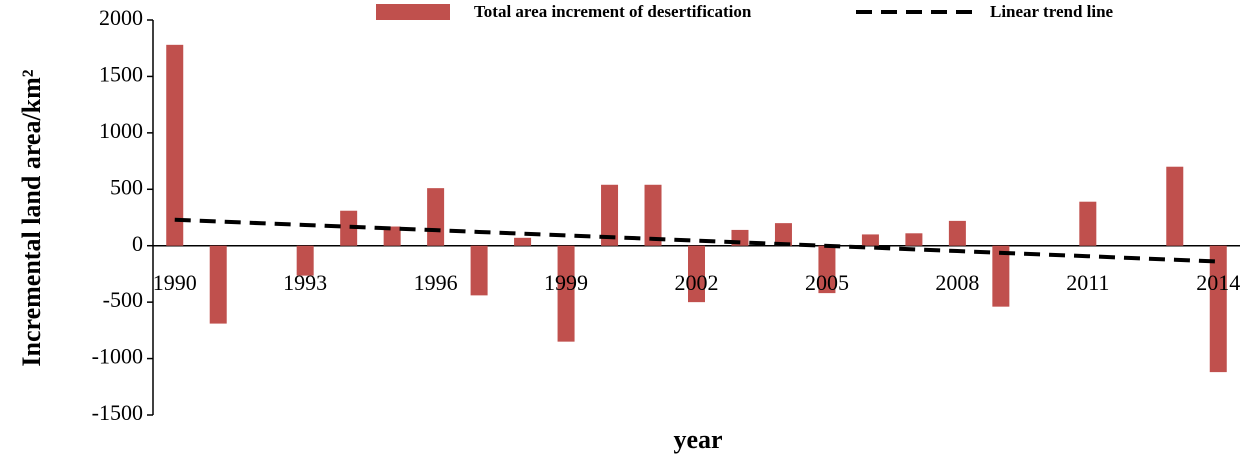 The width and height of the screenshot is (1250, 462). Describe the element at coordinates (121, 17) in the screenshot. I see `y-tick-label: 2000` at that location.